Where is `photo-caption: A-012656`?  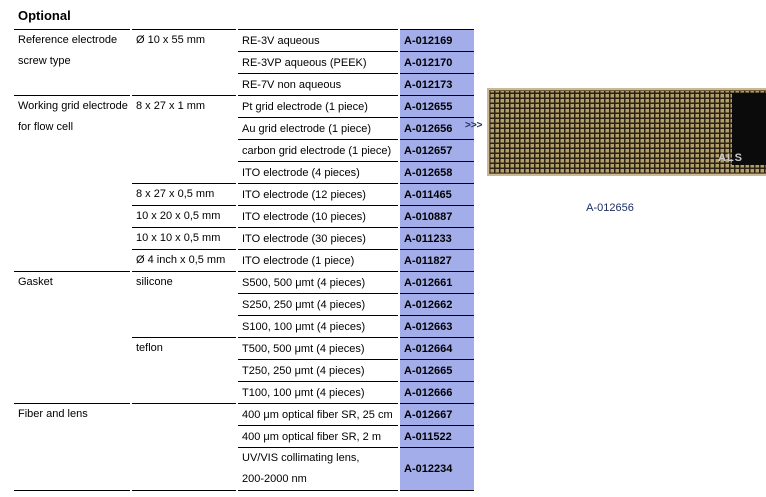 photo-caption: A-012656 is located at coordinates (610, 208).